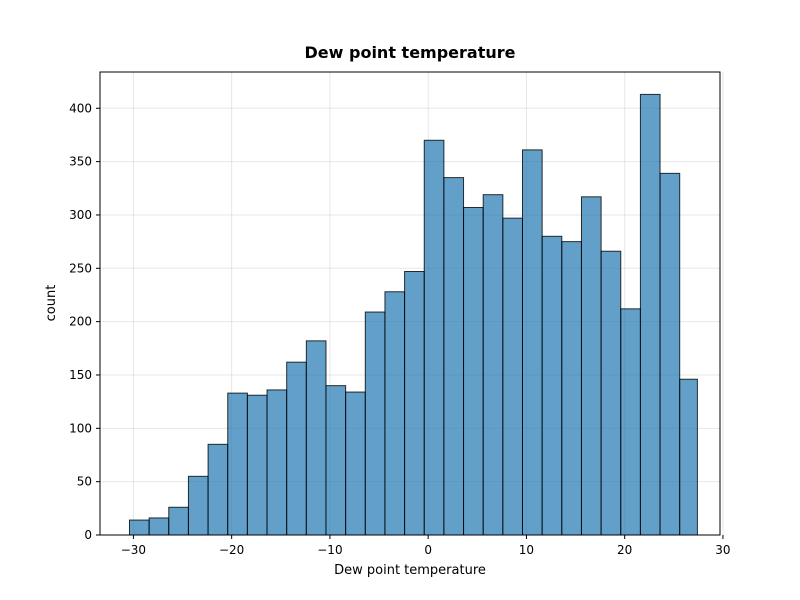  What do you see at coordinates (624, 550) in the screenshot?
I see `x-tick-label: 20` at bounding box center [624, 550].